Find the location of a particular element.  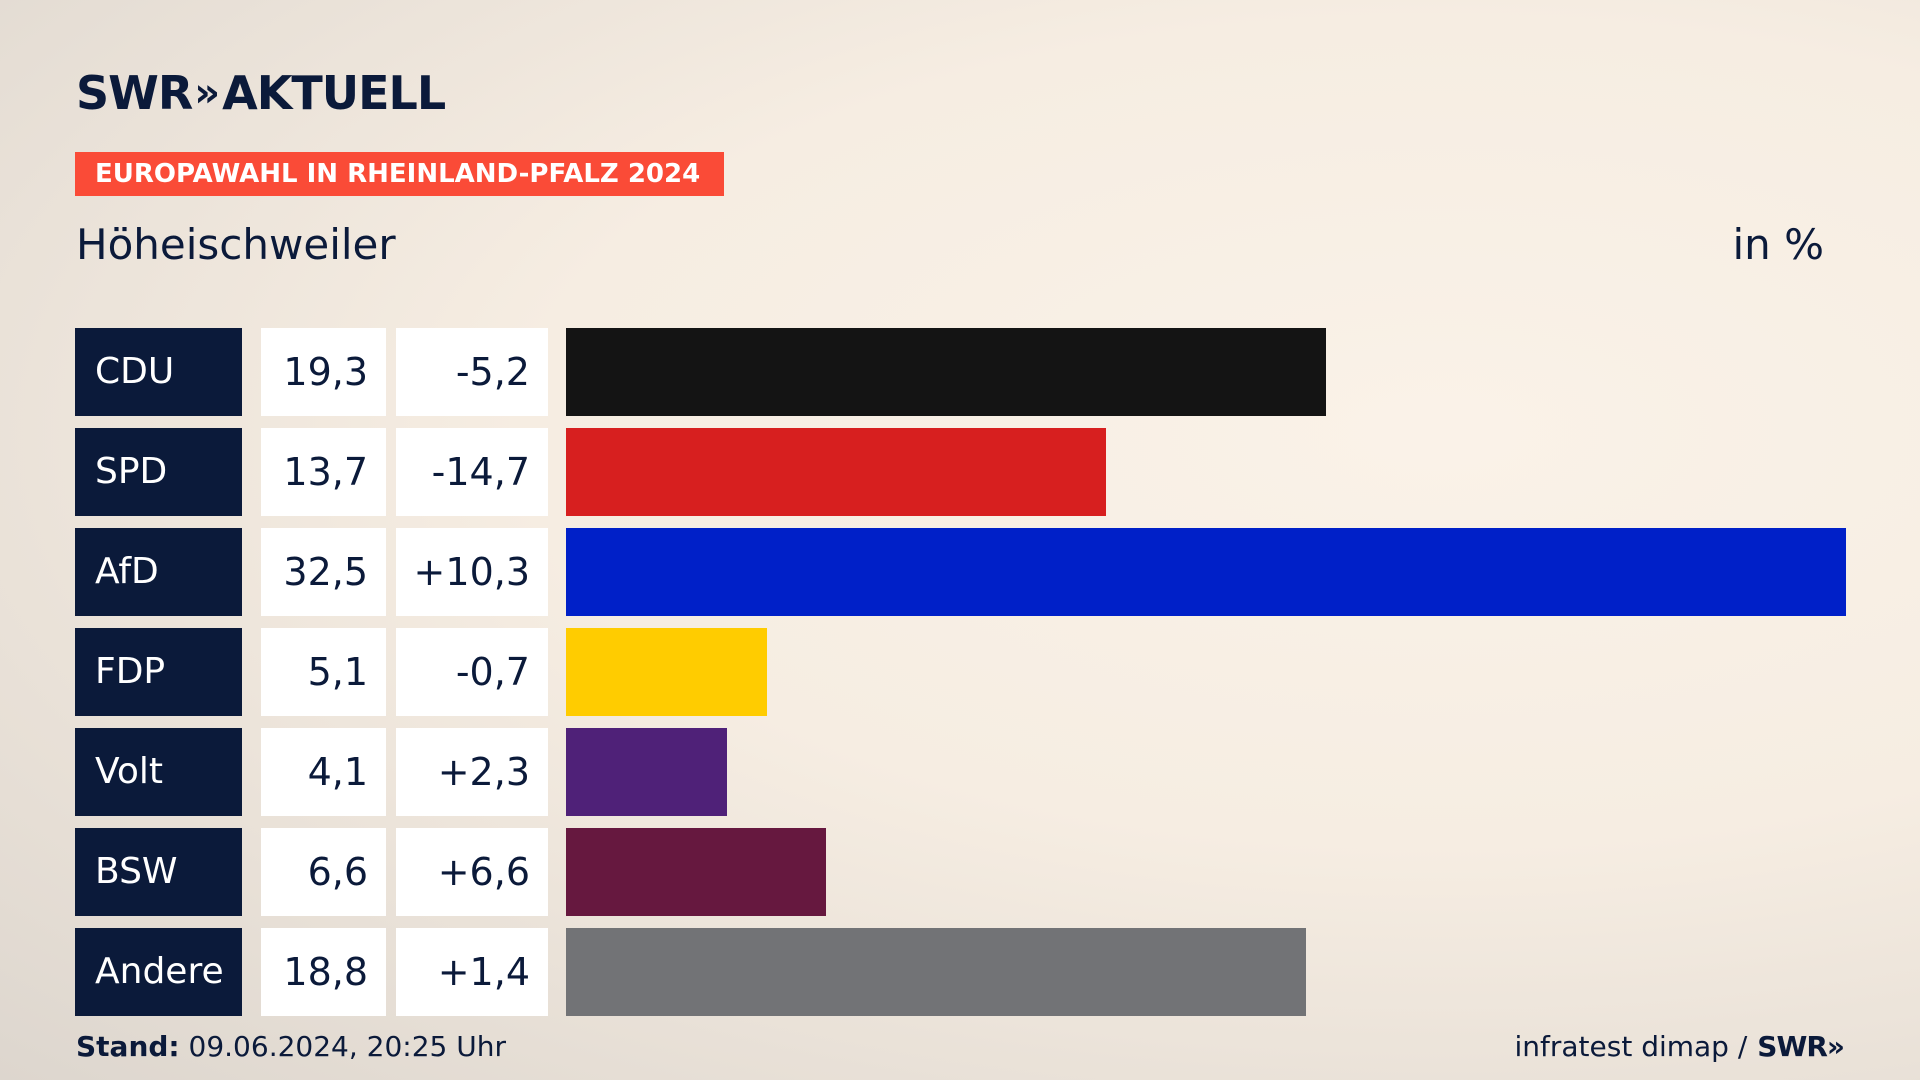

result-row: AfD 32,5 +10,3 is located at coordinates (960, 572).